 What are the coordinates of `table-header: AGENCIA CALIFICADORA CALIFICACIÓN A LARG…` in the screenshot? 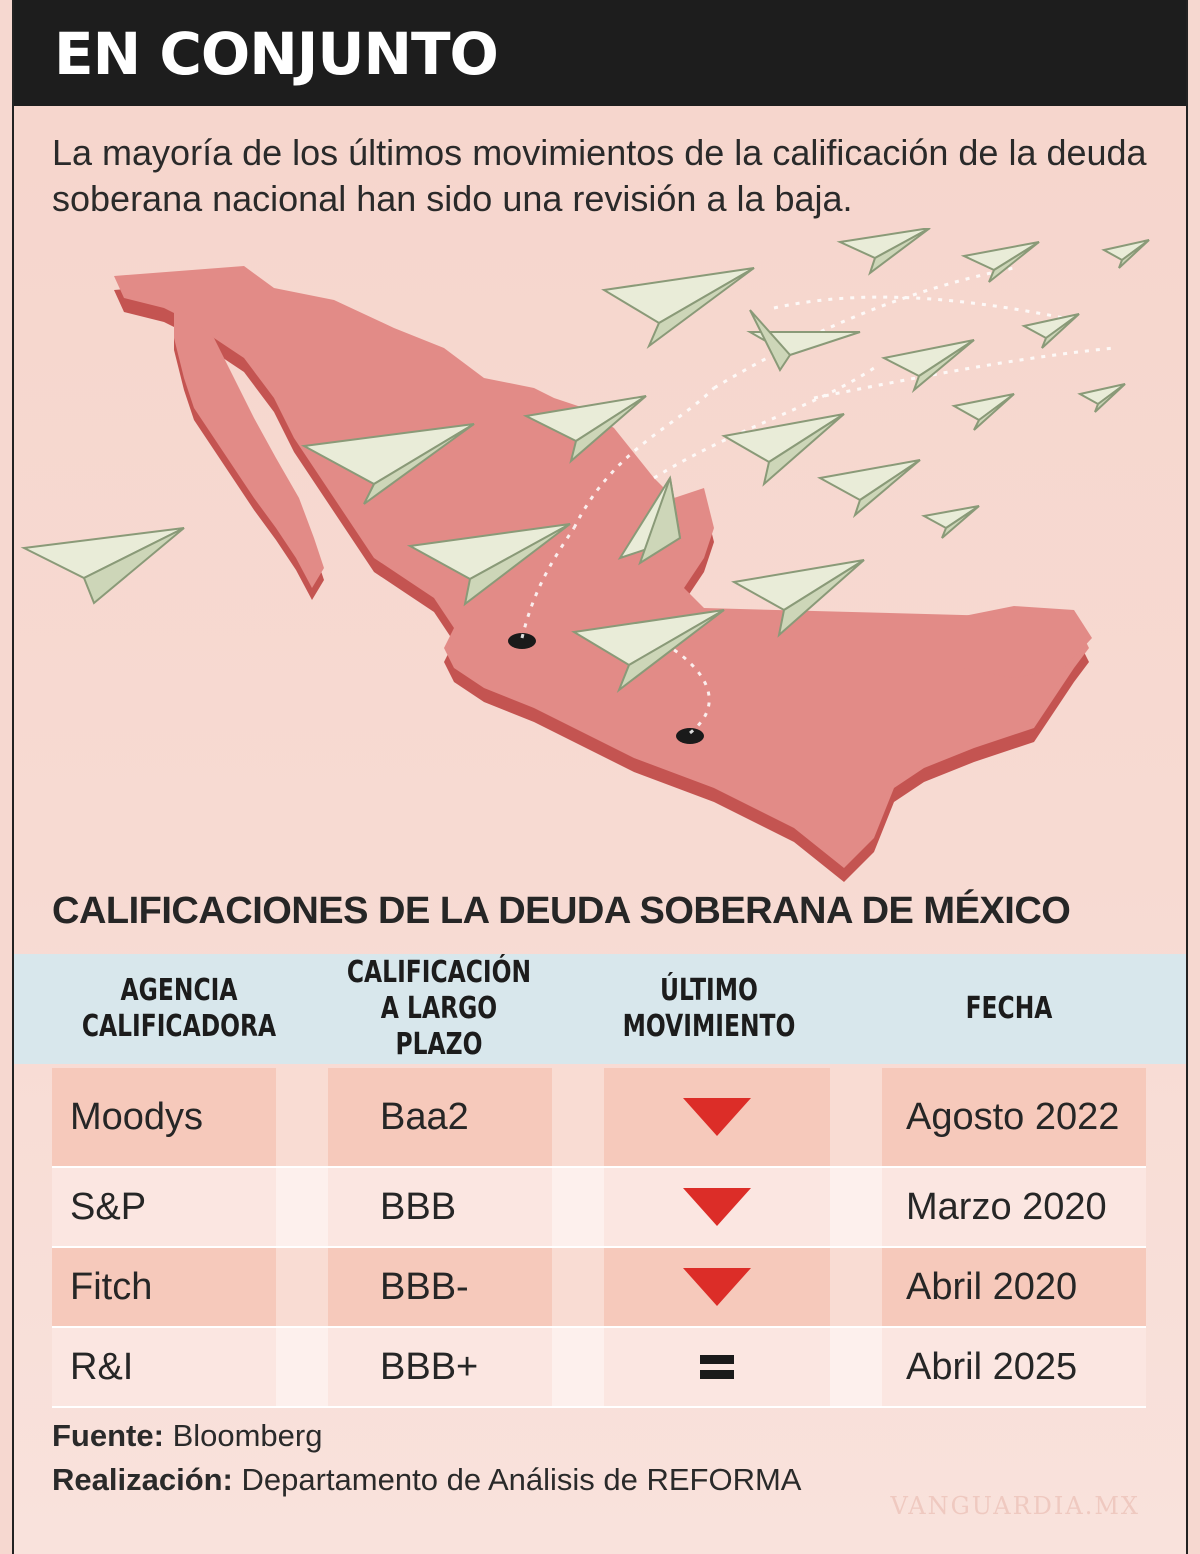 It's located at (600, 1009).